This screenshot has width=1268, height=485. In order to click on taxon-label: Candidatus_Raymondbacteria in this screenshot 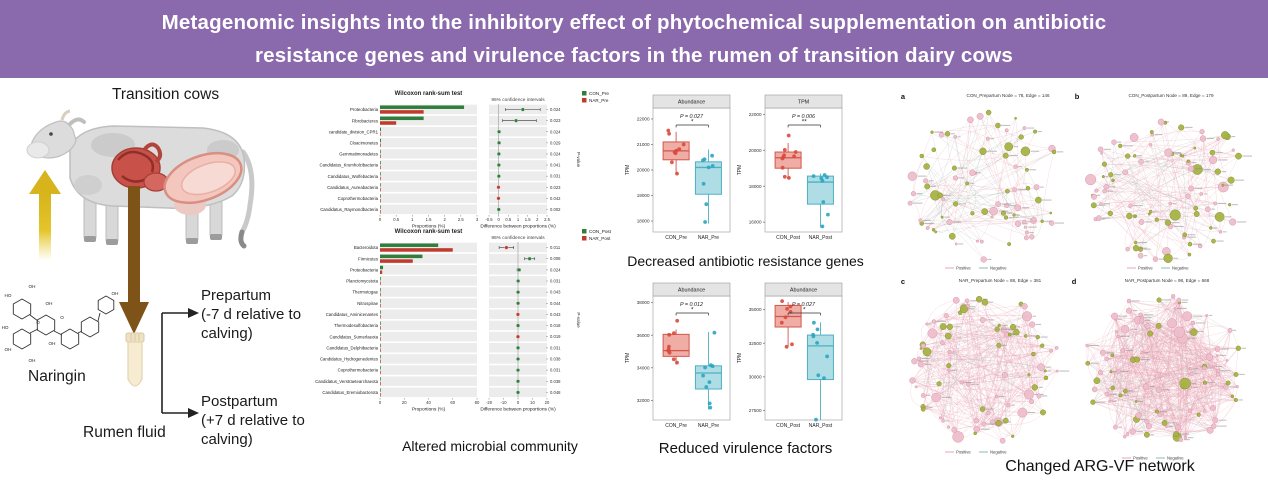, I will do `click(349, 209)`.